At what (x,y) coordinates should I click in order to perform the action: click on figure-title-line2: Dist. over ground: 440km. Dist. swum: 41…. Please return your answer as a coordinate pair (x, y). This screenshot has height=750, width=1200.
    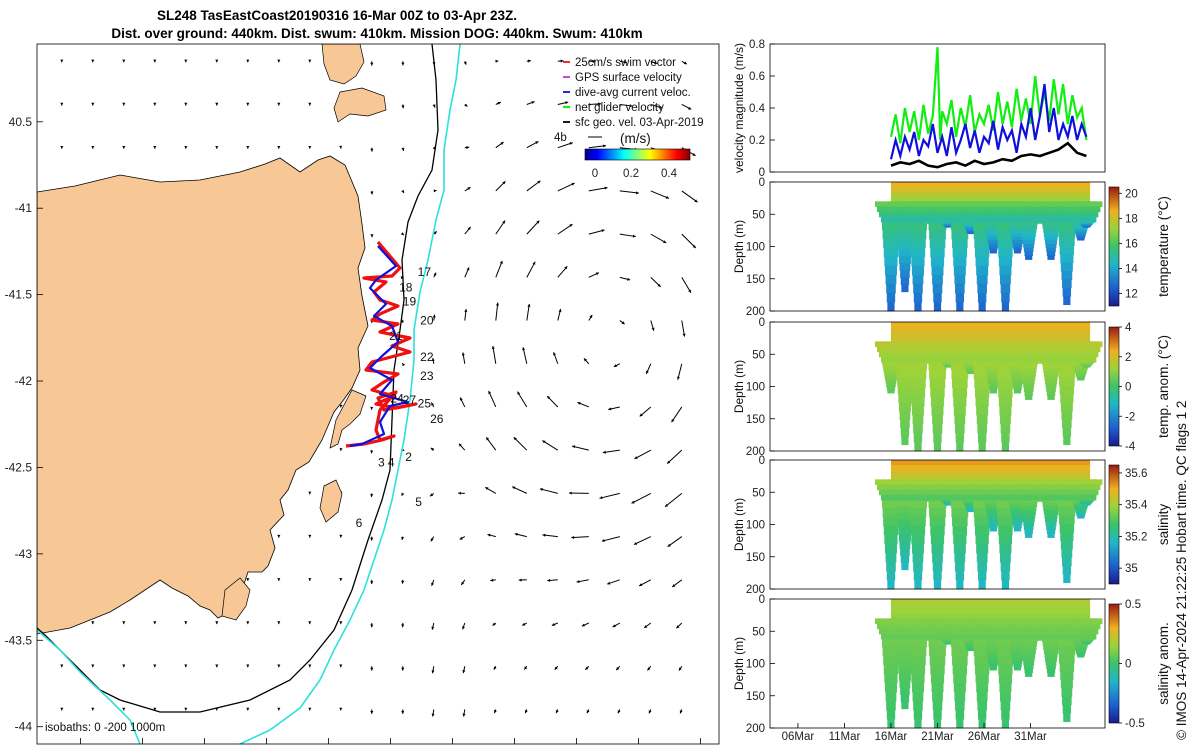
    Looking at the image, I should click on (376, 33).